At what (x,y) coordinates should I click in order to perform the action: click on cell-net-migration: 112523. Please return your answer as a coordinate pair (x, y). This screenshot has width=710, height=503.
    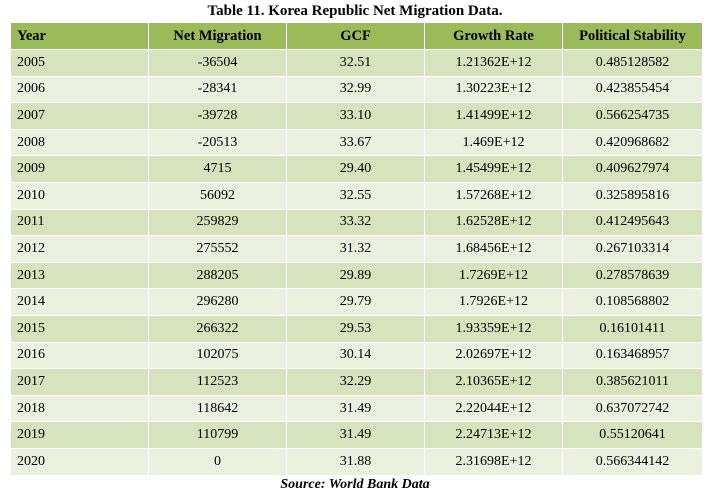
    Looking at the image, I should click on (217, 382).